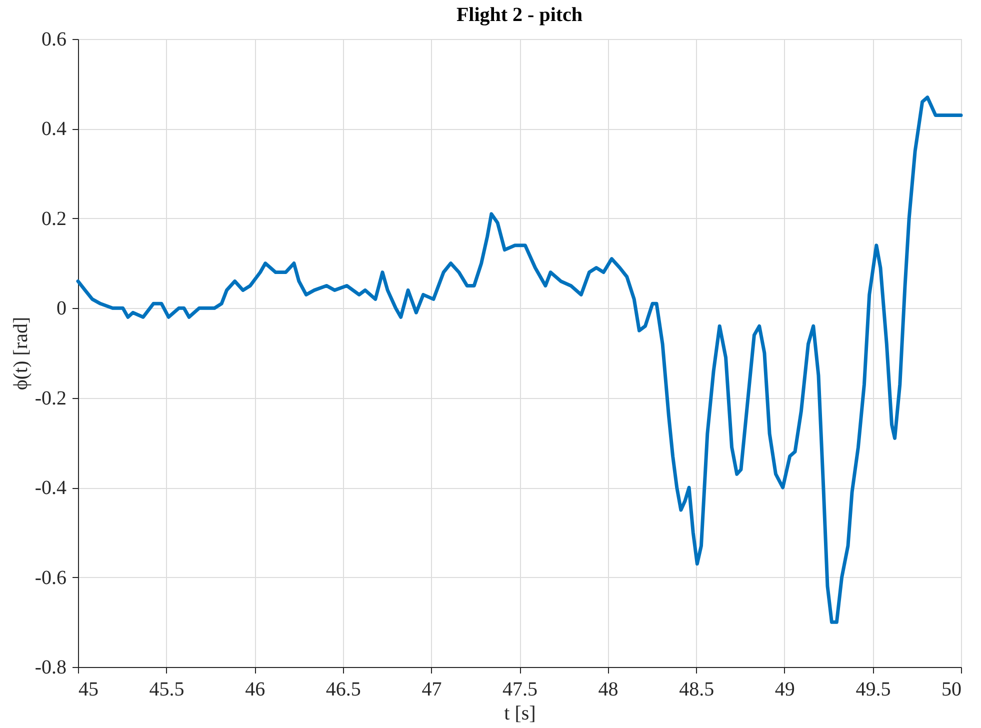 The width and height of the screenshot is (981, 728). I want to click on y-tick-label: 0, so click(61, 309).